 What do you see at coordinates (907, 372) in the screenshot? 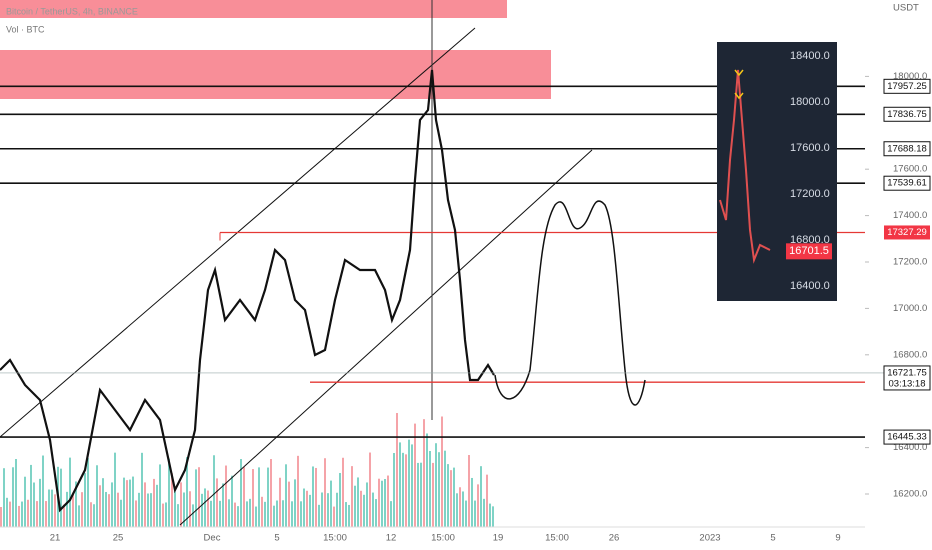
I see `current-price: 16721.75` at bounding box center [907, 372].